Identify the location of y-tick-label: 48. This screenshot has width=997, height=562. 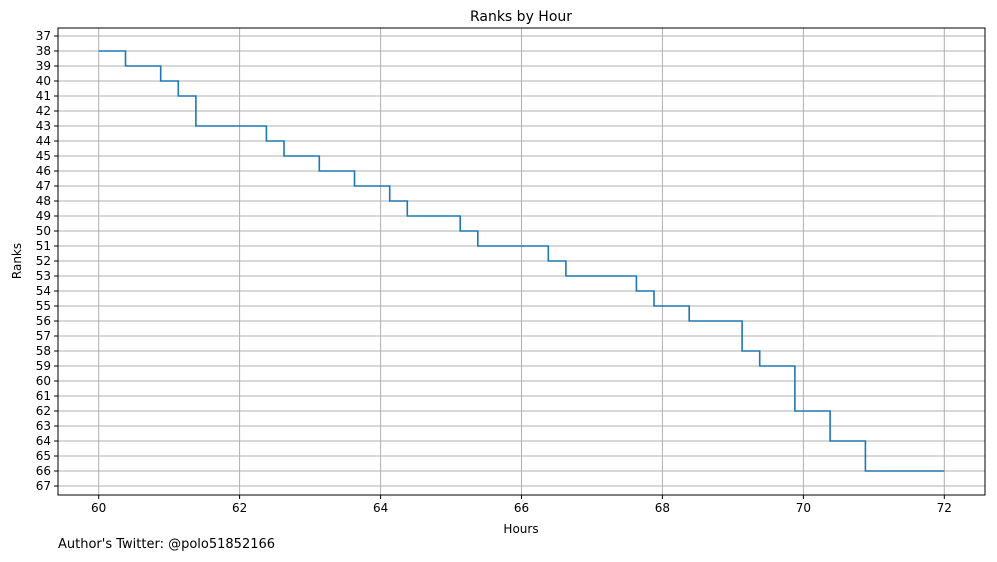
(43, 201).